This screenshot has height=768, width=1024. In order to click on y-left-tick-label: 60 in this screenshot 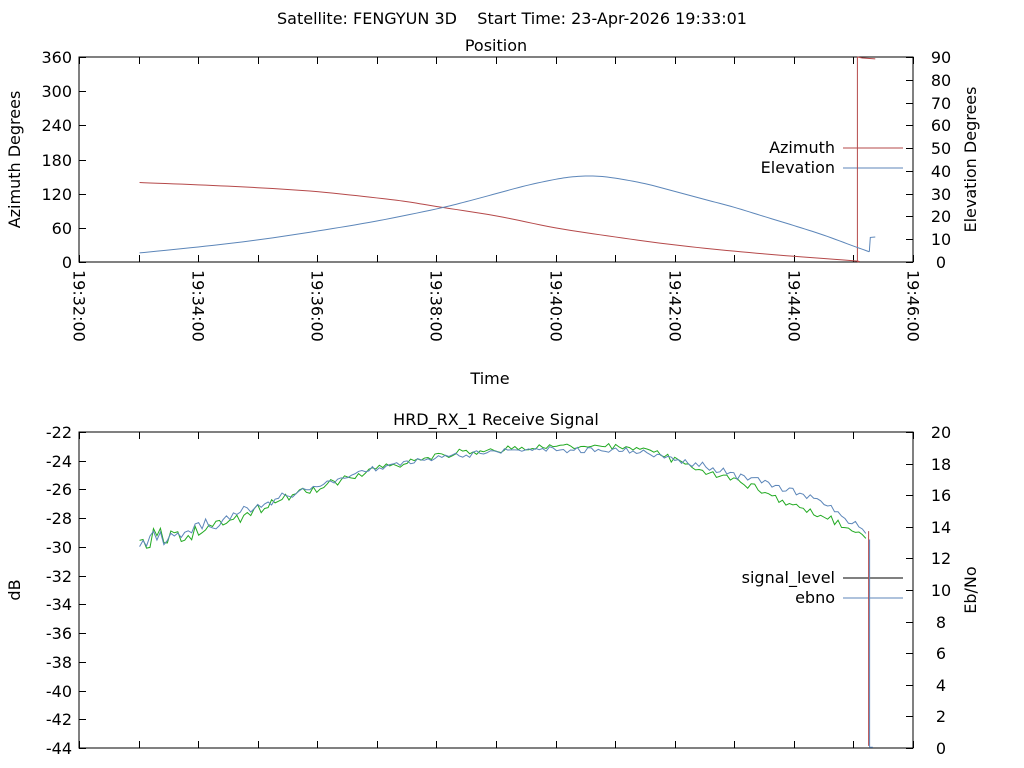, I will do `click(62, 228)`.